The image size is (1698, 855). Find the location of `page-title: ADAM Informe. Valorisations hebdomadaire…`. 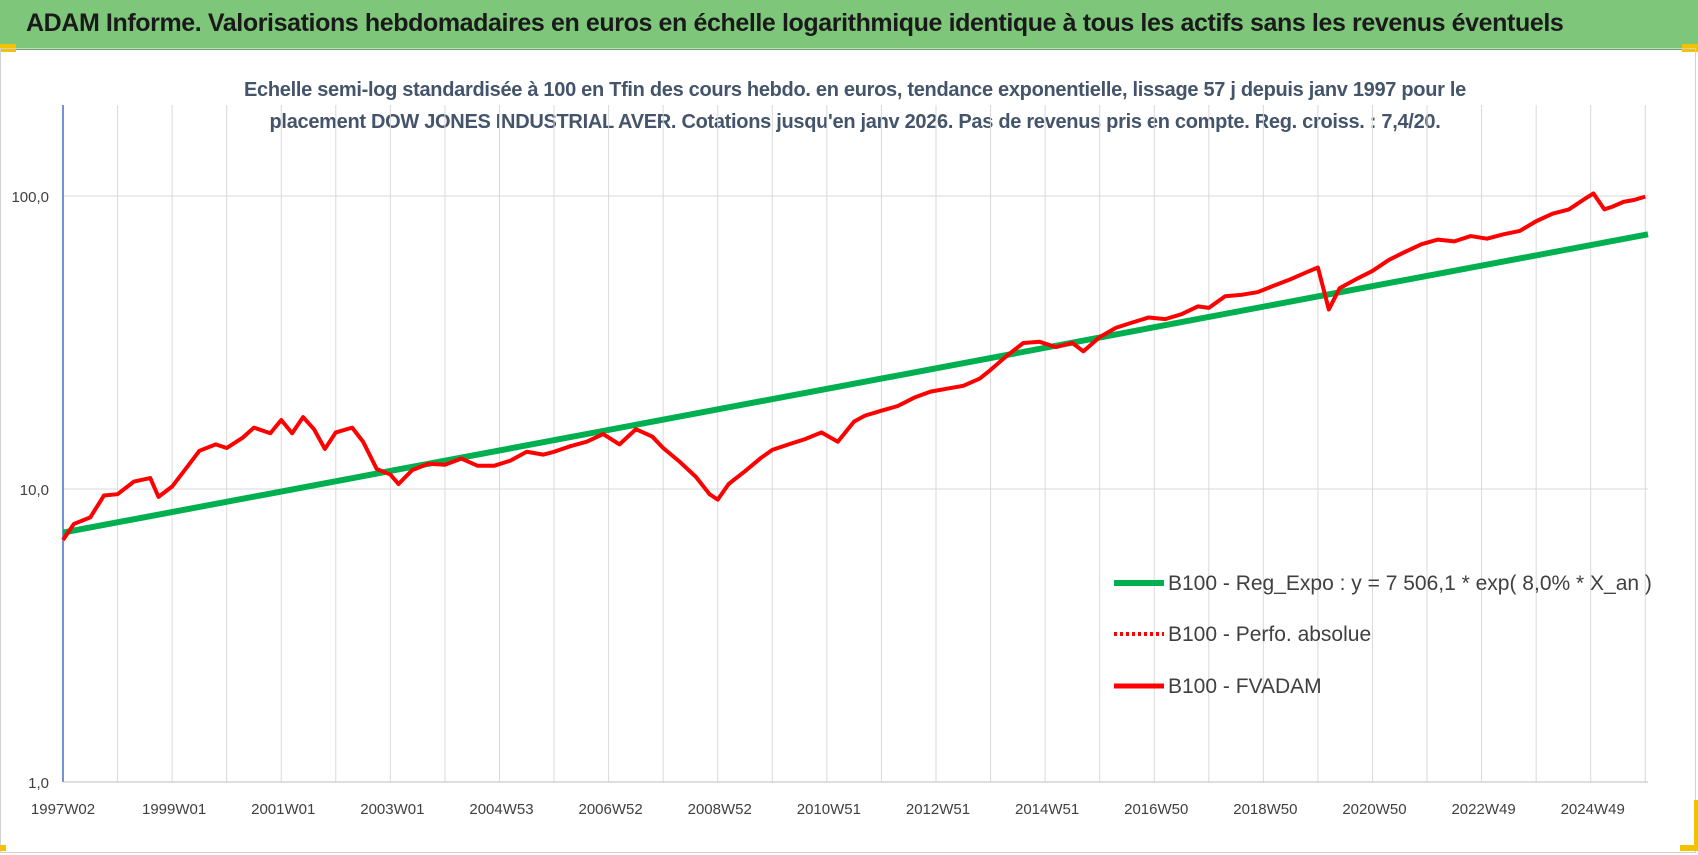

page-title: ADAM Informe. Valorisations hebdomadaire… is located at coordinates (795, 23).